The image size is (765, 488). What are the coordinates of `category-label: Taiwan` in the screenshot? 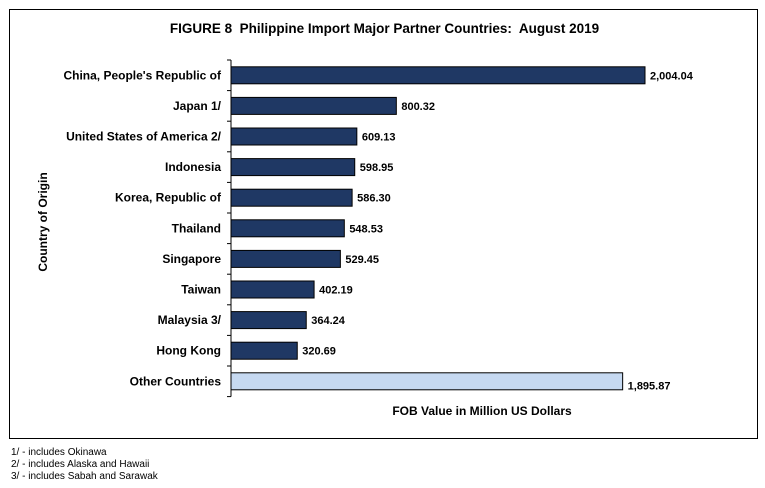 It's located at (201, 290).